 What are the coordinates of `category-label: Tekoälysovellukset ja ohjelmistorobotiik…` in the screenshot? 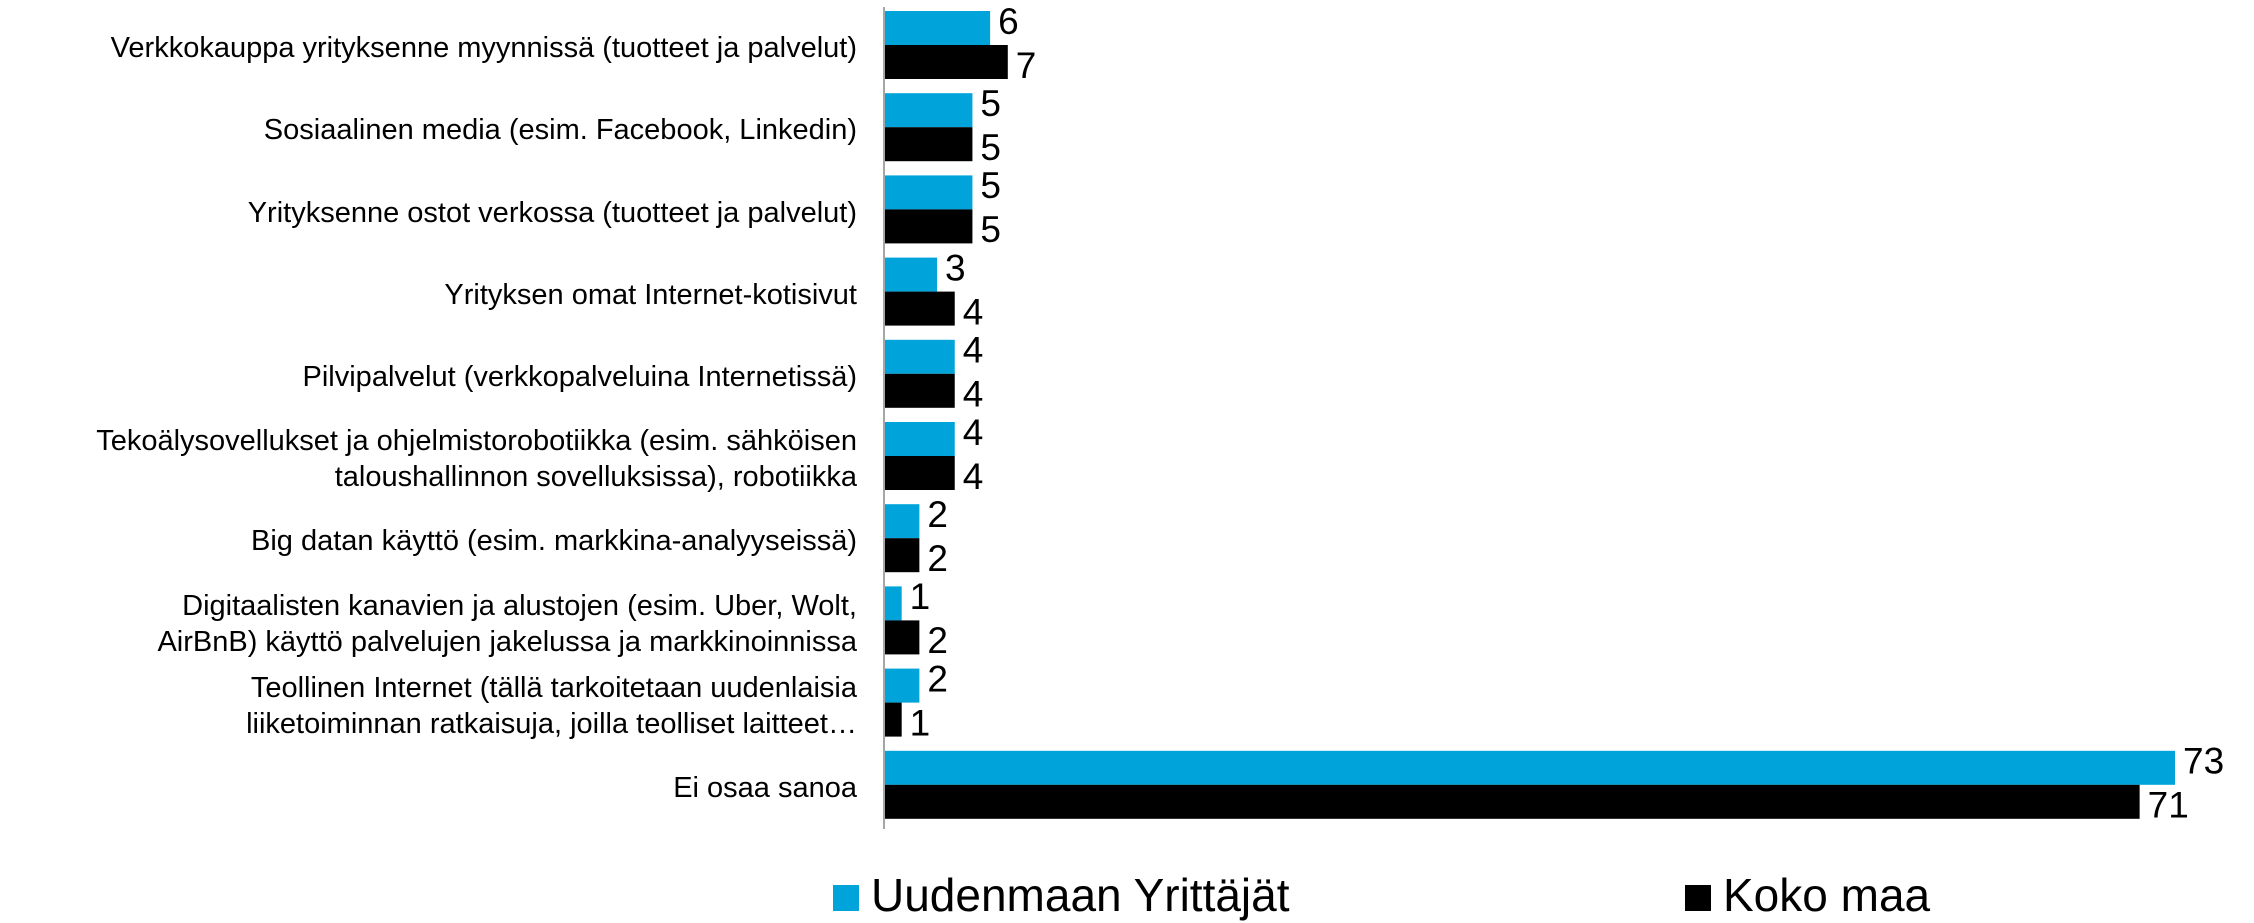 It's located at (476, 459).